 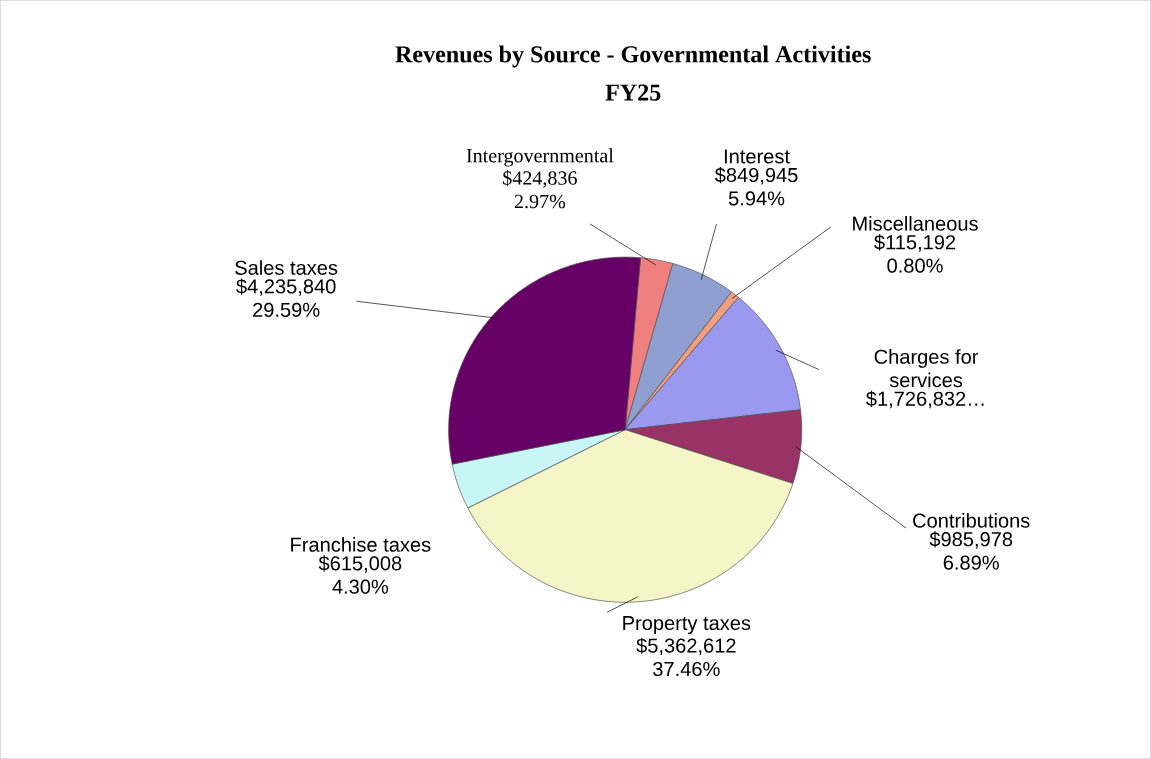 What do you see at coordinates (915, 223) in the screenshot?
I see `slice-label: Miscellaneous` at bounding box center [915, 223].